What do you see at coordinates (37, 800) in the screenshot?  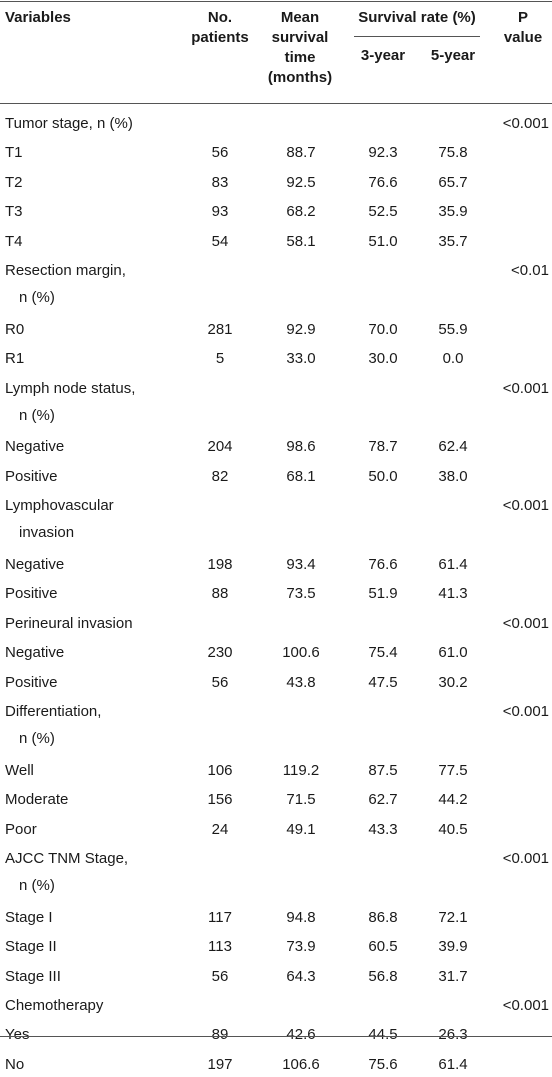 I see `variable-label: Moderate` at bounding box center [37, 800].